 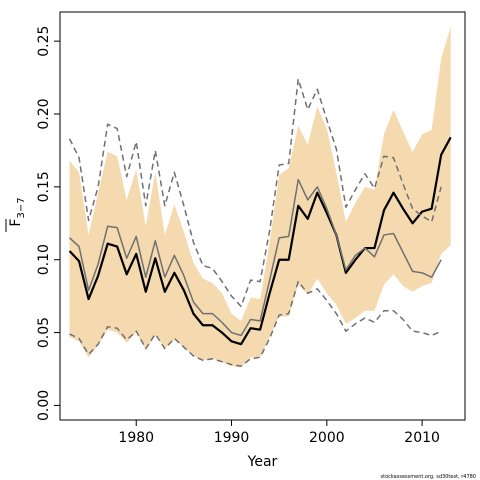 What do you see at coordinates (21, 207) in the screenshot?
I see `y-axis-label-subscript: 3−7` at bounding box center [21, 207].